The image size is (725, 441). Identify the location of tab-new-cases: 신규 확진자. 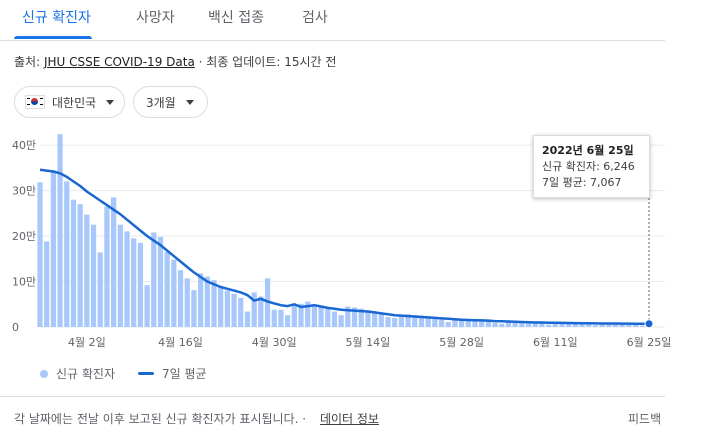
(56, 18).